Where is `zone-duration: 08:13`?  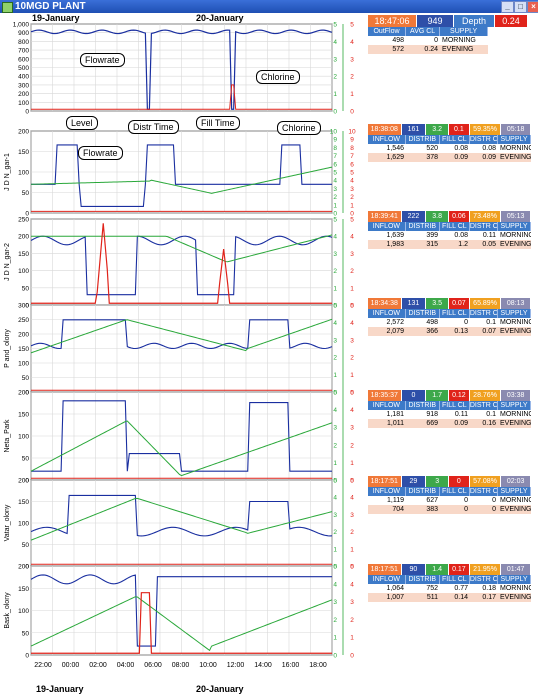
zone-duration: 08:13 is located at coordinates (516, 303).